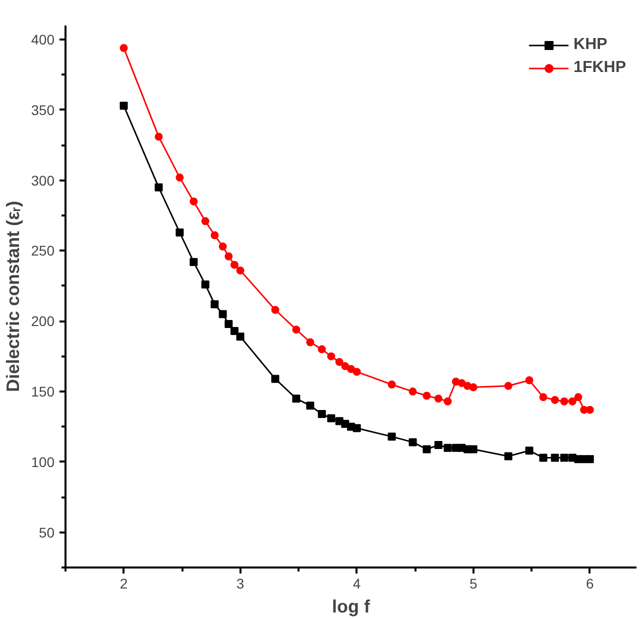 The width and height of the screenshot is (641, 619). I want to click on y-tick-label: 200, so click(43, 321).